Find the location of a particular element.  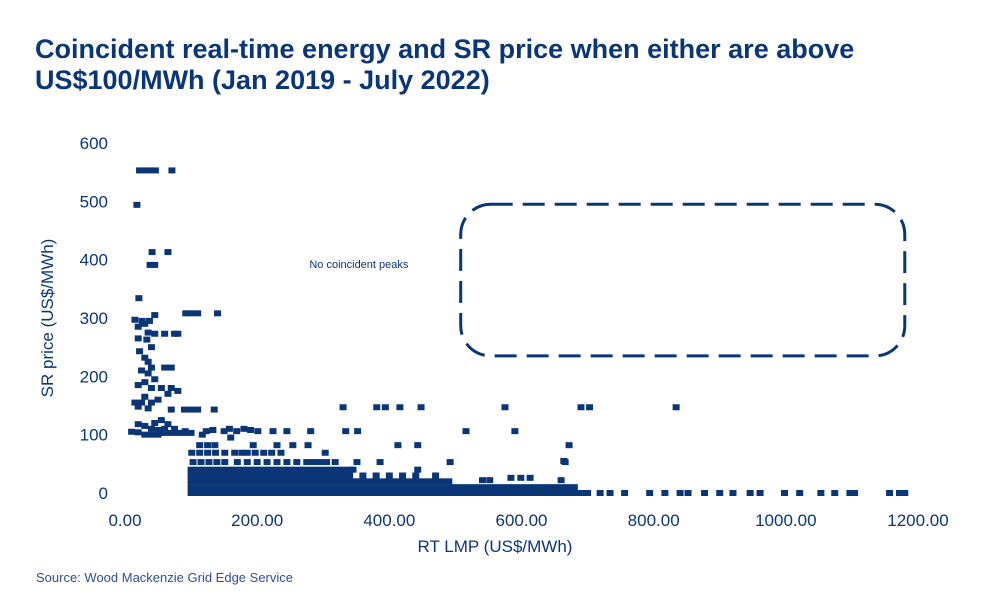

x-tick-label: 1200.00 is located at coordinates (917, 520).